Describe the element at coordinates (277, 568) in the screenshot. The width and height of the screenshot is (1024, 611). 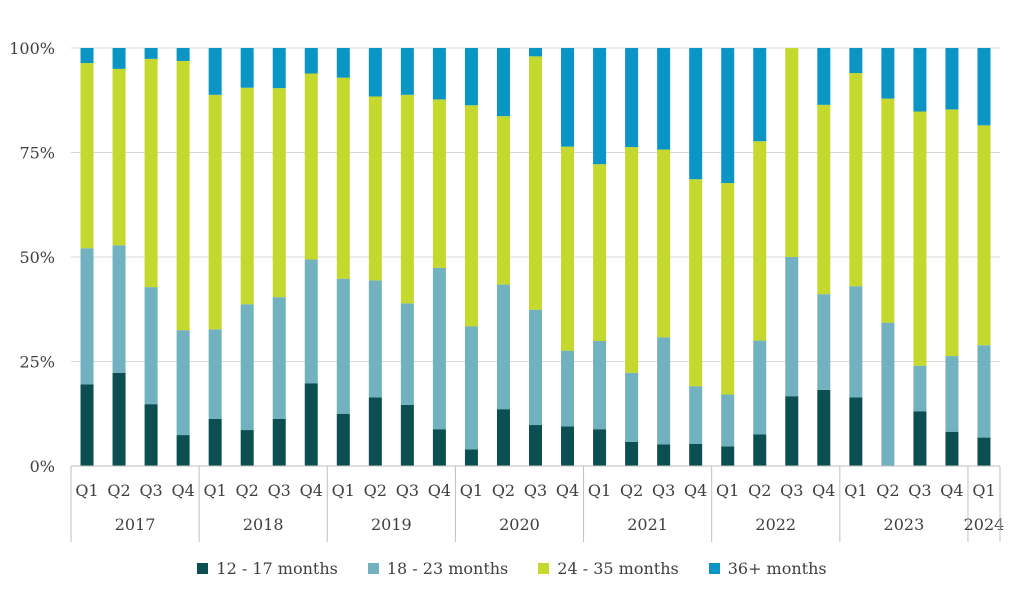
I see `legend-label-12-17-months: 12 - 17 months` at that location.